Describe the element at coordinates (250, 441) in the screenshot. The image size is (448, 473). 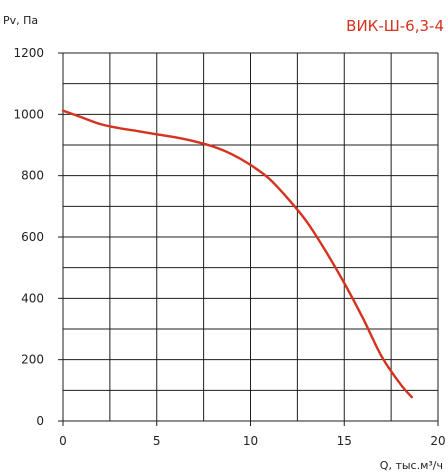
I see `x-tick-label: 10` at that location.